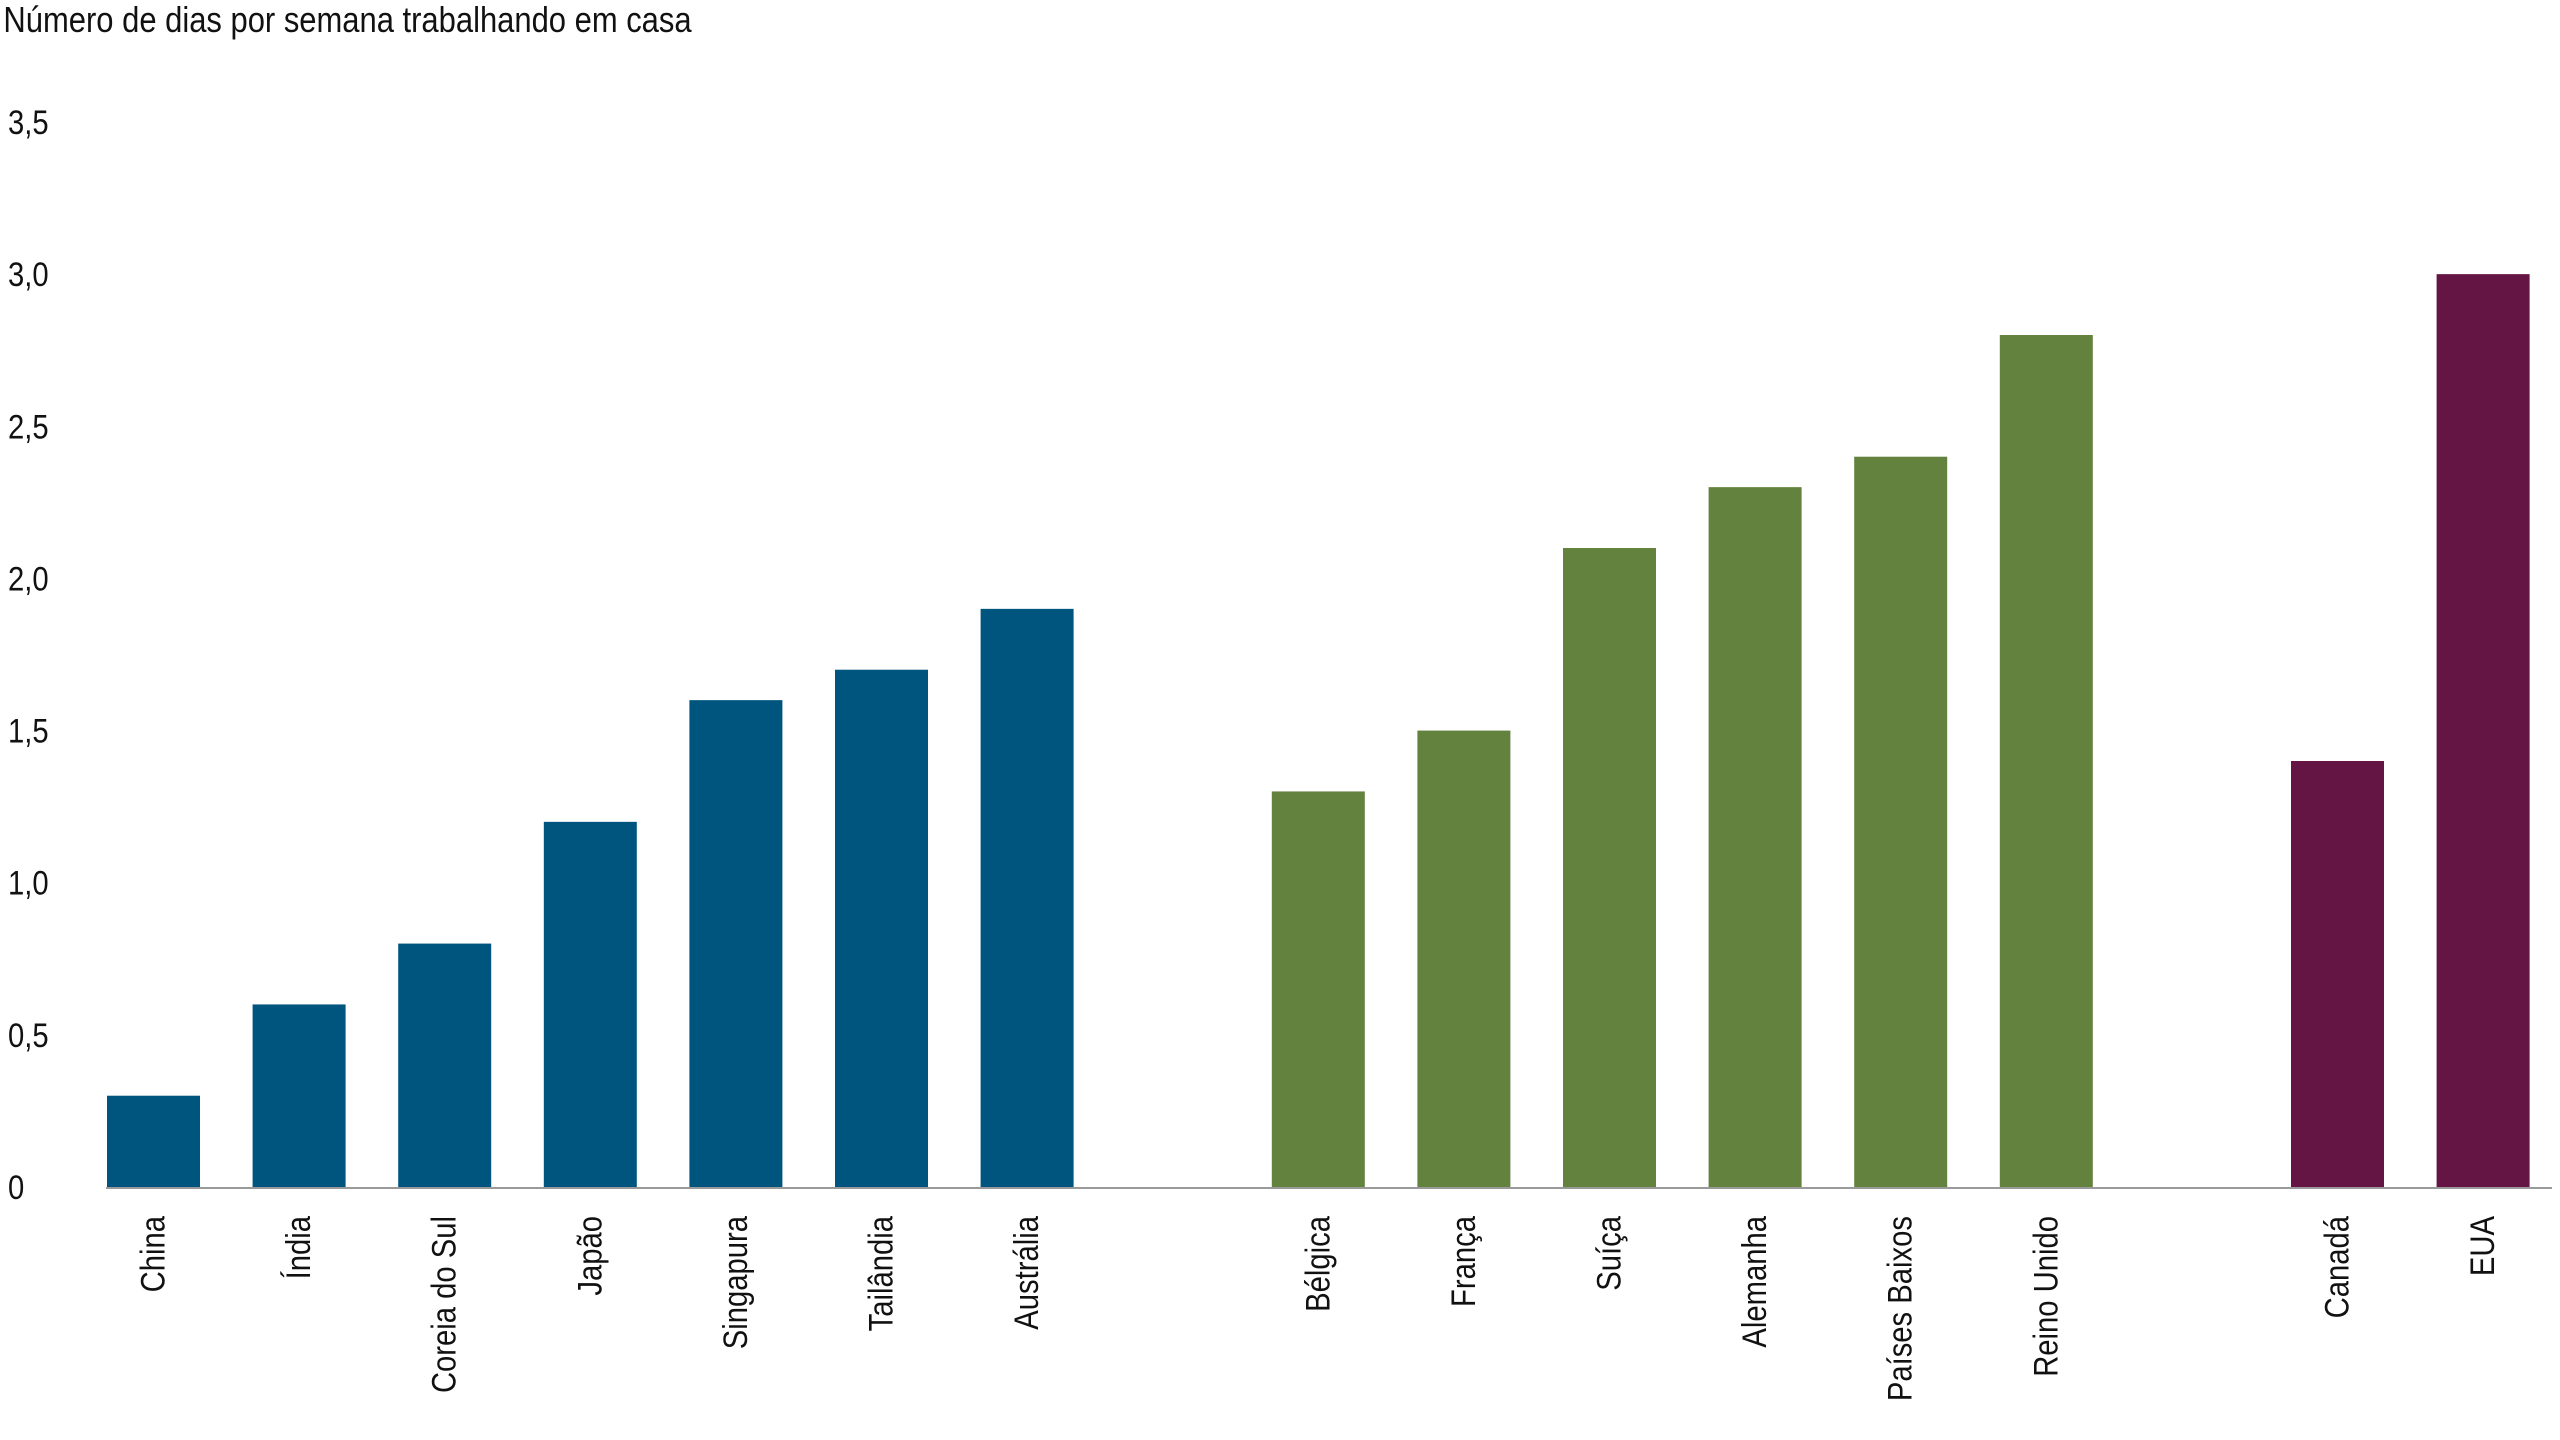  What do you see at coordinates (736, 943) in the screenshot?
I see `bar-singapura` at bounding box center [736, 943].